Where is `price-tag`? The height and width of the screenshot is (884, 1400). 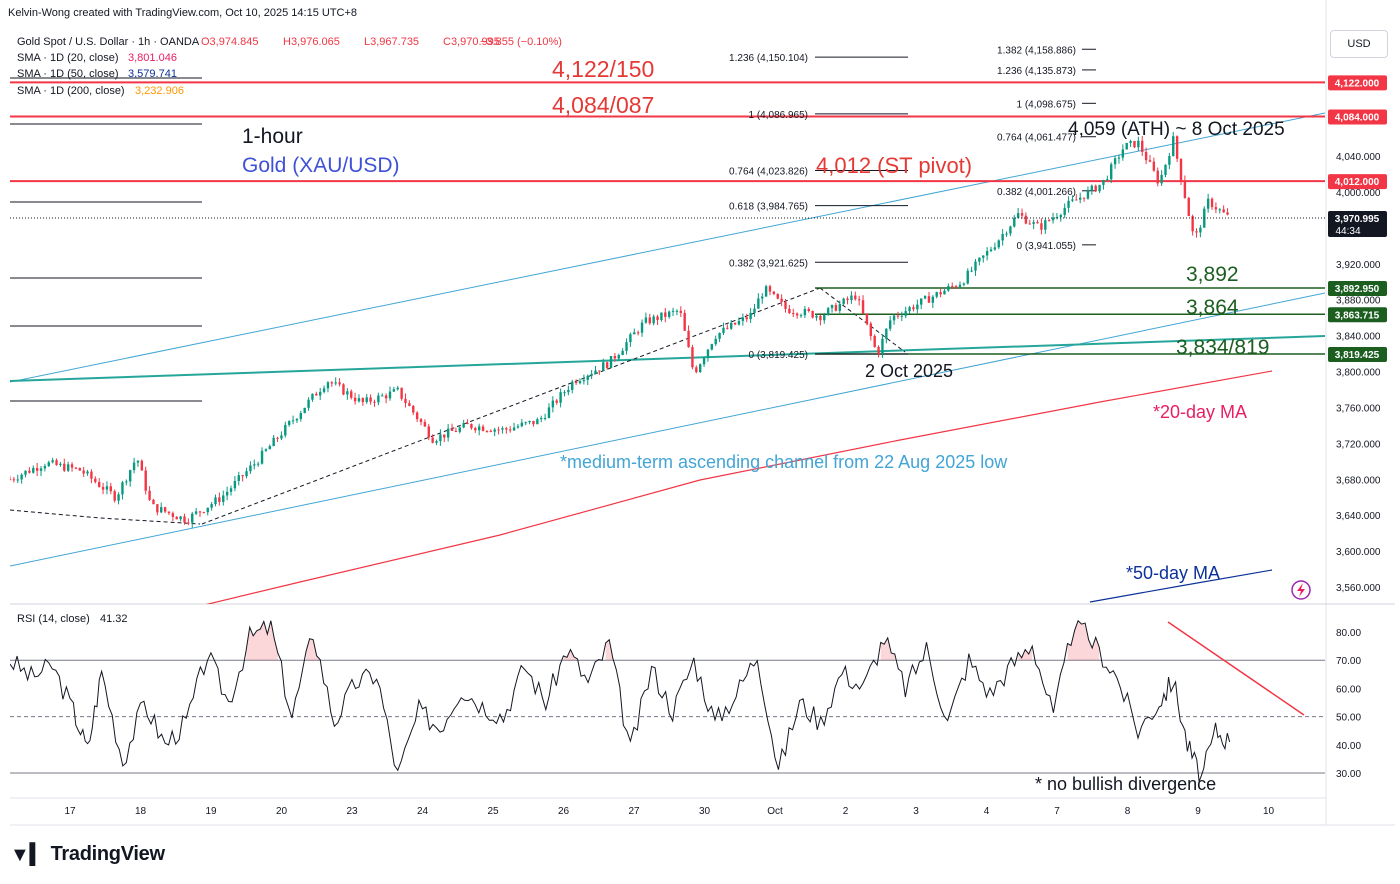 price-tag is located at coordinates (1357, 83).